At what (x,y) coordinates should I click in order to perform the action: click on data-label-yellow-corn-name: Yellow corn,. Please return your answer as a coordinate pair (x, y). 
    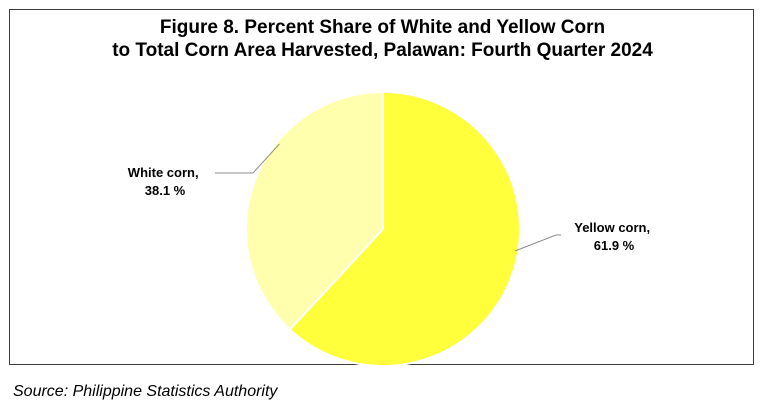
    Looking at the image, I should click on (612, 227).